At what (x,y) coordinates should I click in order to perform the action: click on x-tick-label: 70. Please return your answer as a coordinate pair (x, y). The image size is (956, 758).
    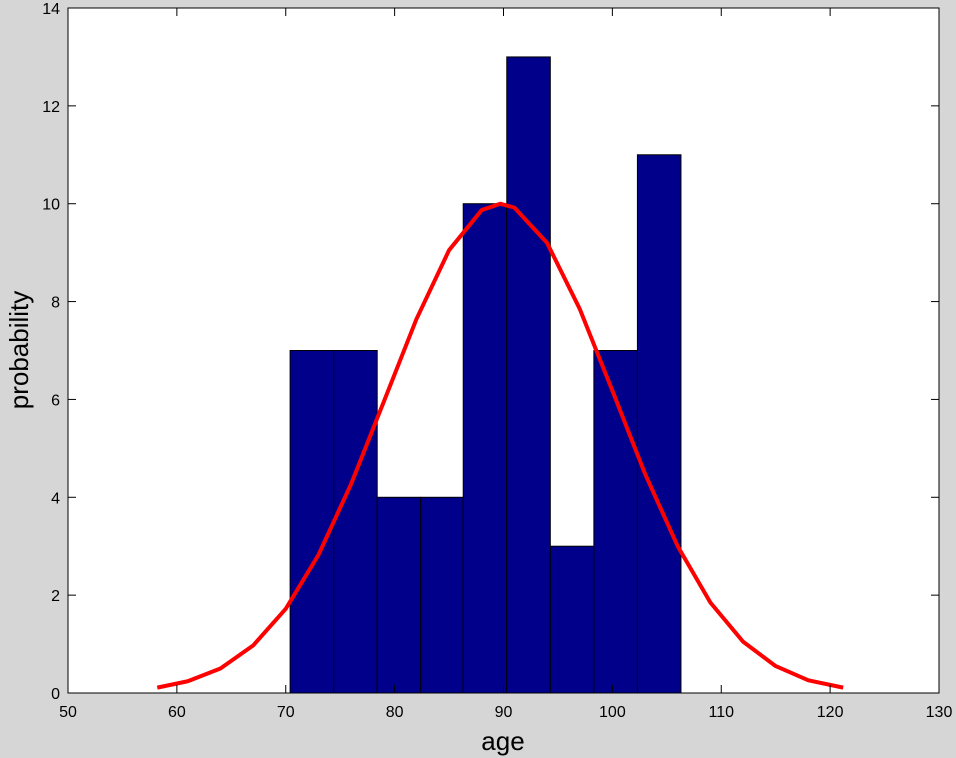
    Looking at the image, I should click on (286, 712).